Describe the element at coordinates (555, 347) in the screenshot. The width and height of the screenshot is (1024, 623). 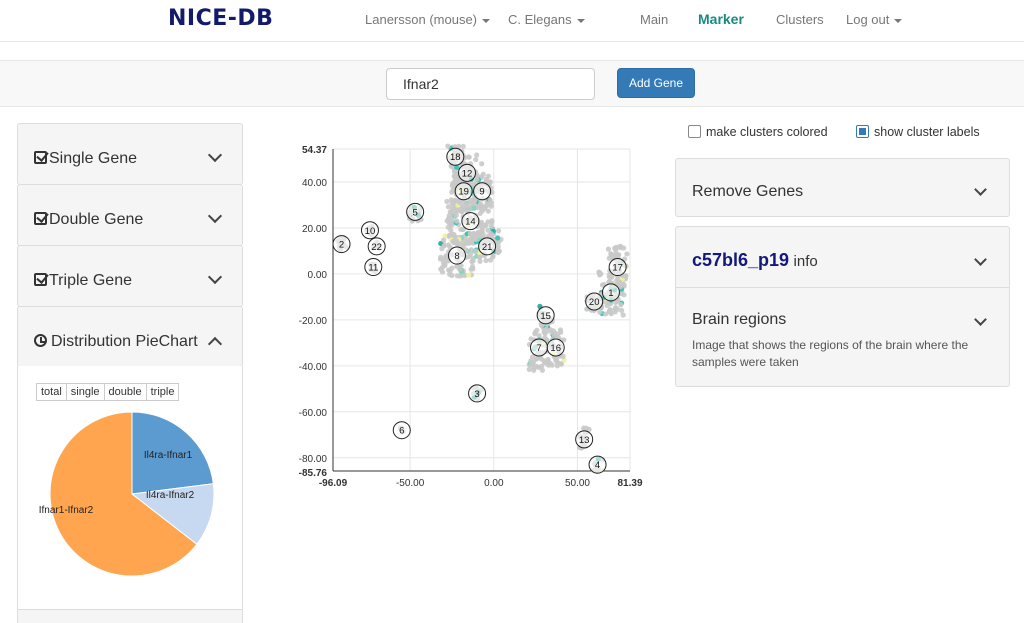
I see `cluster-label: 16` at that location.